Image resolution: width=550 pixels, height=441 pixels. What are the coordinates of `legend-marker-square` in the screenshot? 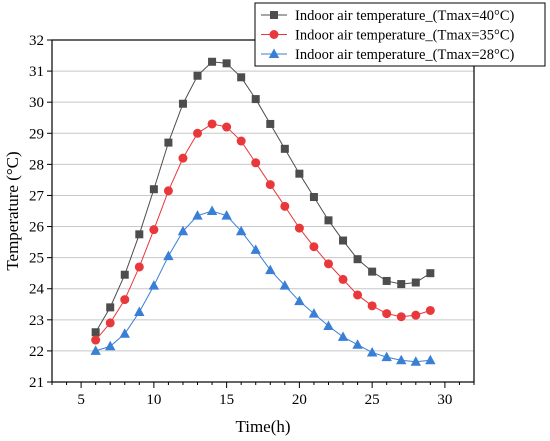 It's located at (274, 15).